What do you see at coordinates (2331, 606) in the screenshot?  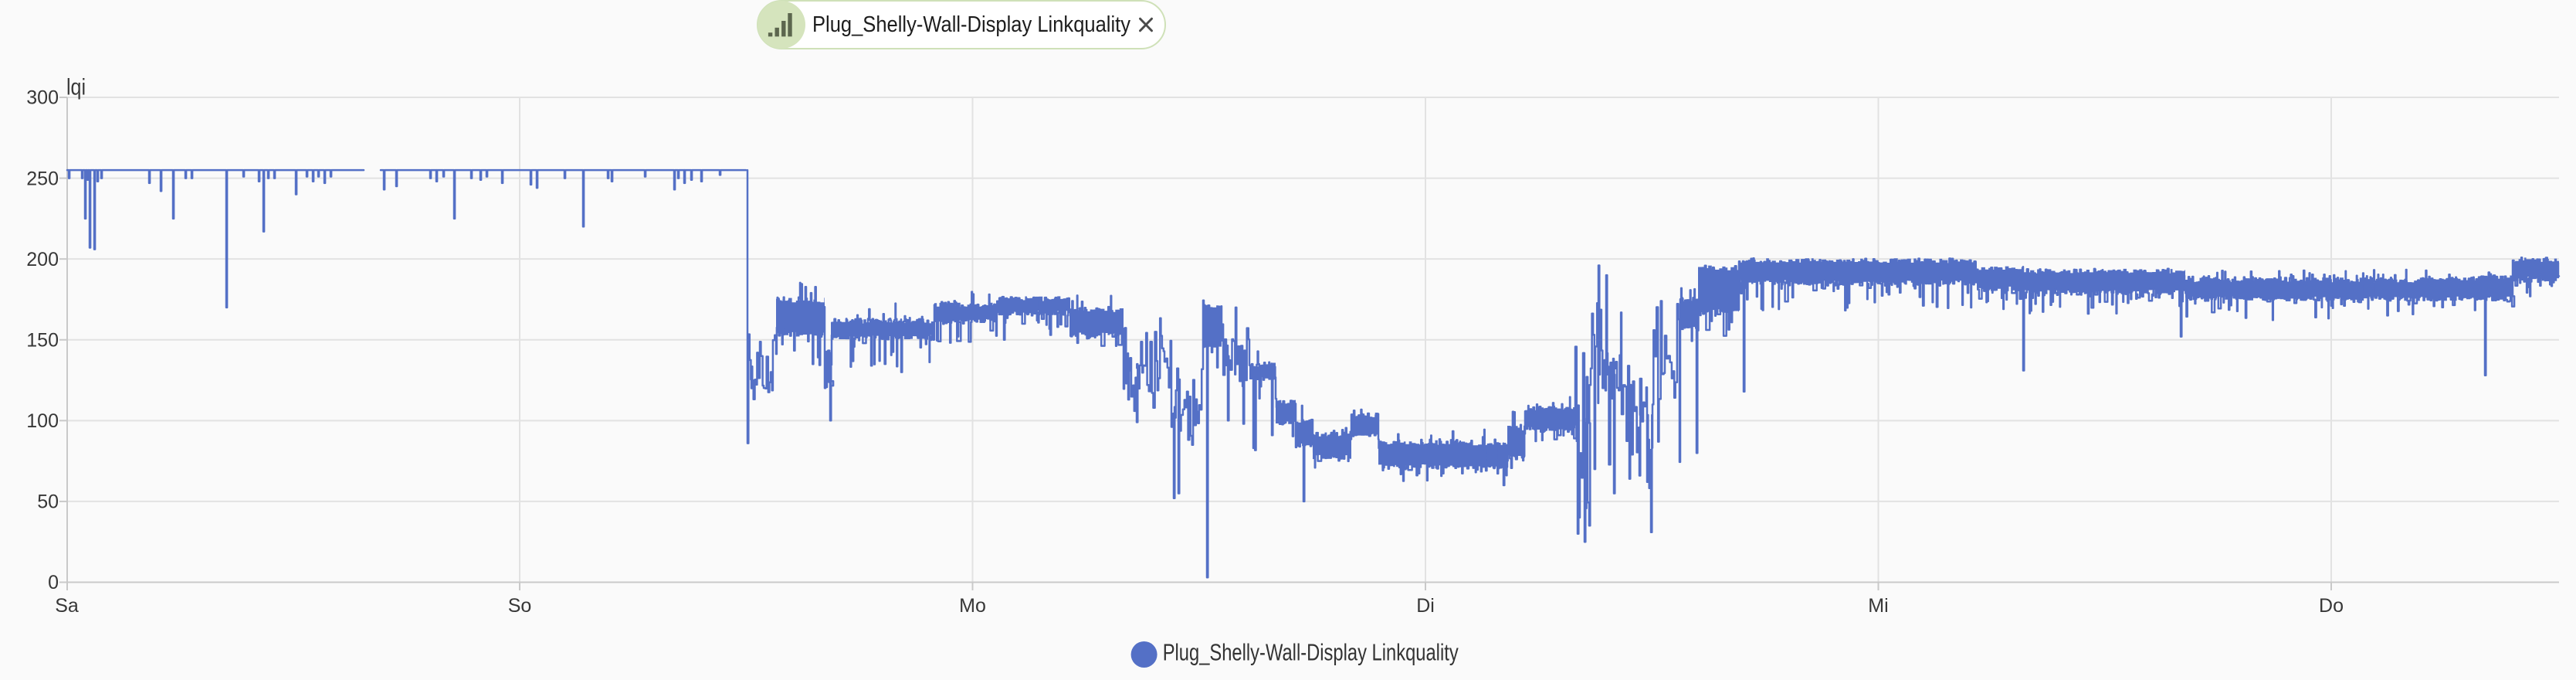 I see `svg-text: Do` at bounding box center [2331, 606].